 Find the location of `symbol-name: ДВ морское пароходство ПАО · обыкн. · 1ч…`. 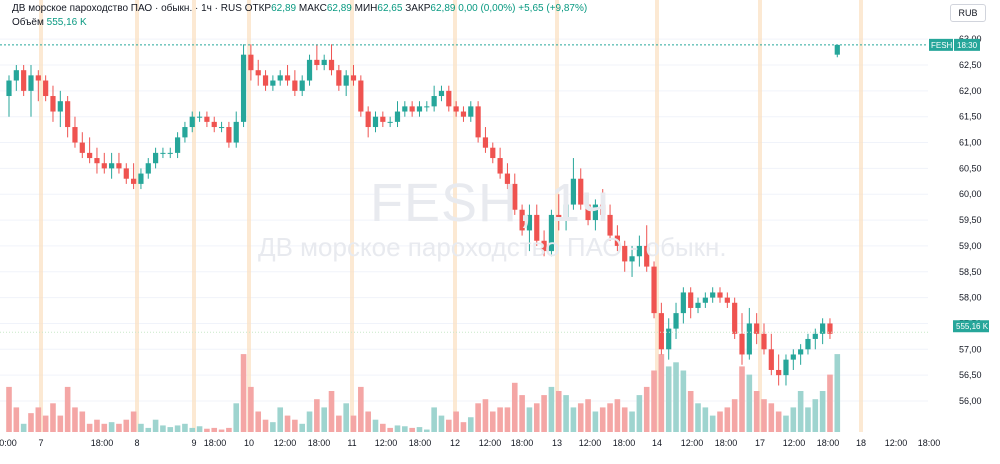

symbol-name: ДВ морское пароходство ПАО · обыкн. · 1ч… is located at coordinates (127, 8).